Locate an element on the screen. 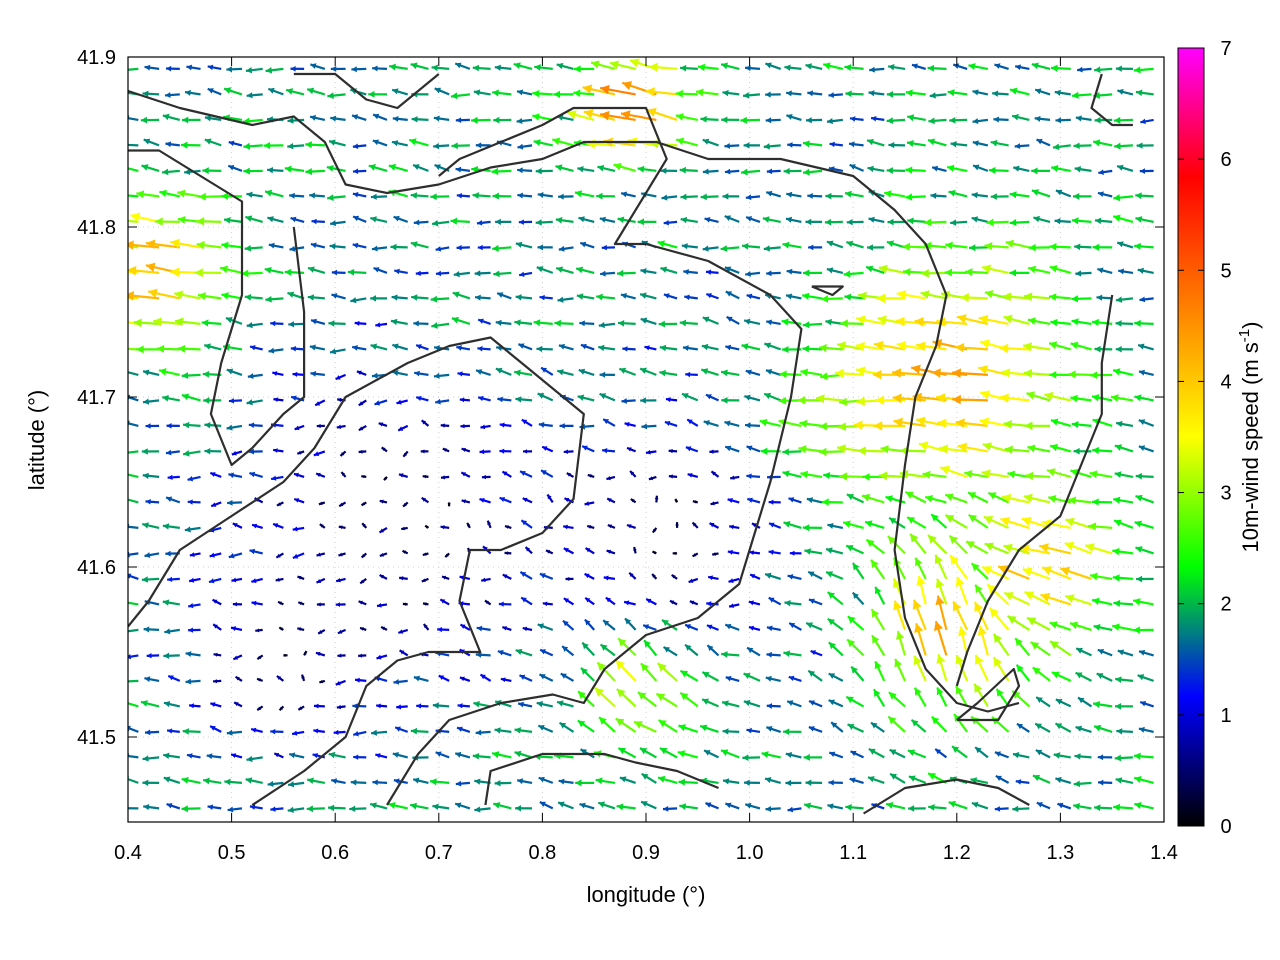 Image resolution: width=1280 pixels, height=960 pixels. colorbar-tick-label: 5 is located at coordinates (1225, 271).